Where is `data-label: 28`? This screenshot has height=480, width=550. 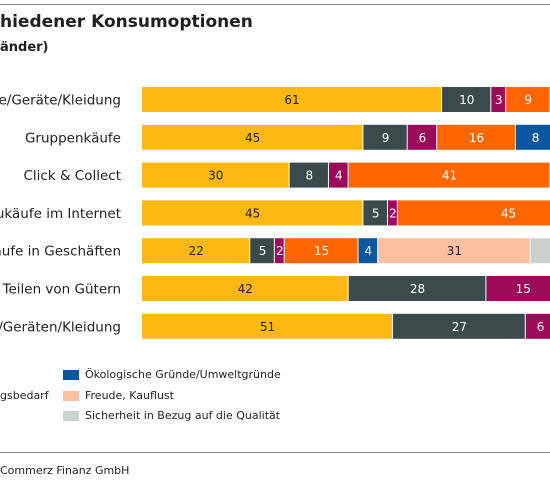 data-label: 28 is located at coordinates (417, 289).